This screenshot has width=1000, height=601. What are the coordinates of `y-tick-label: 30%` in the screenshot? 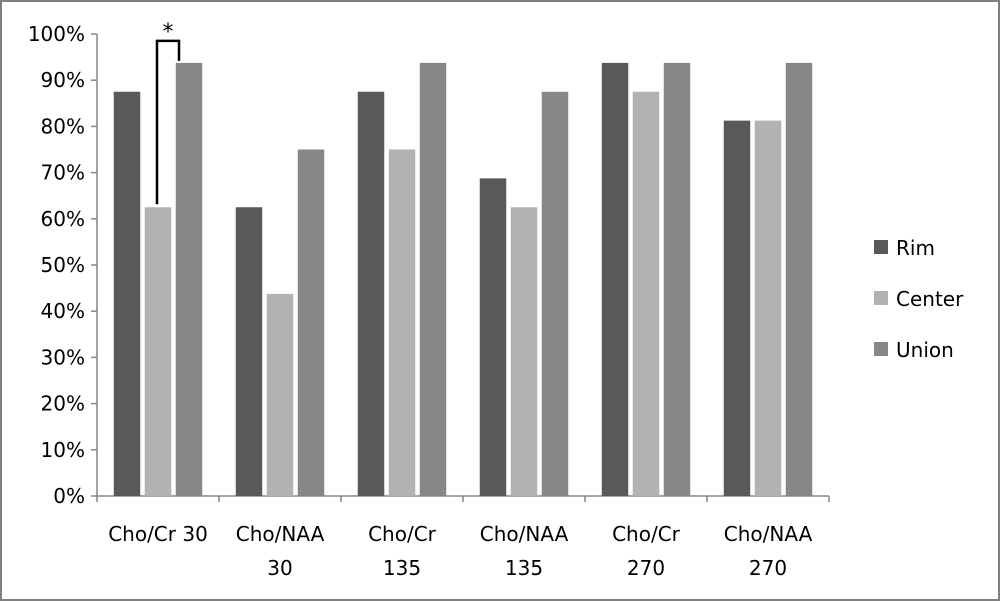 It's located at (63, 357).